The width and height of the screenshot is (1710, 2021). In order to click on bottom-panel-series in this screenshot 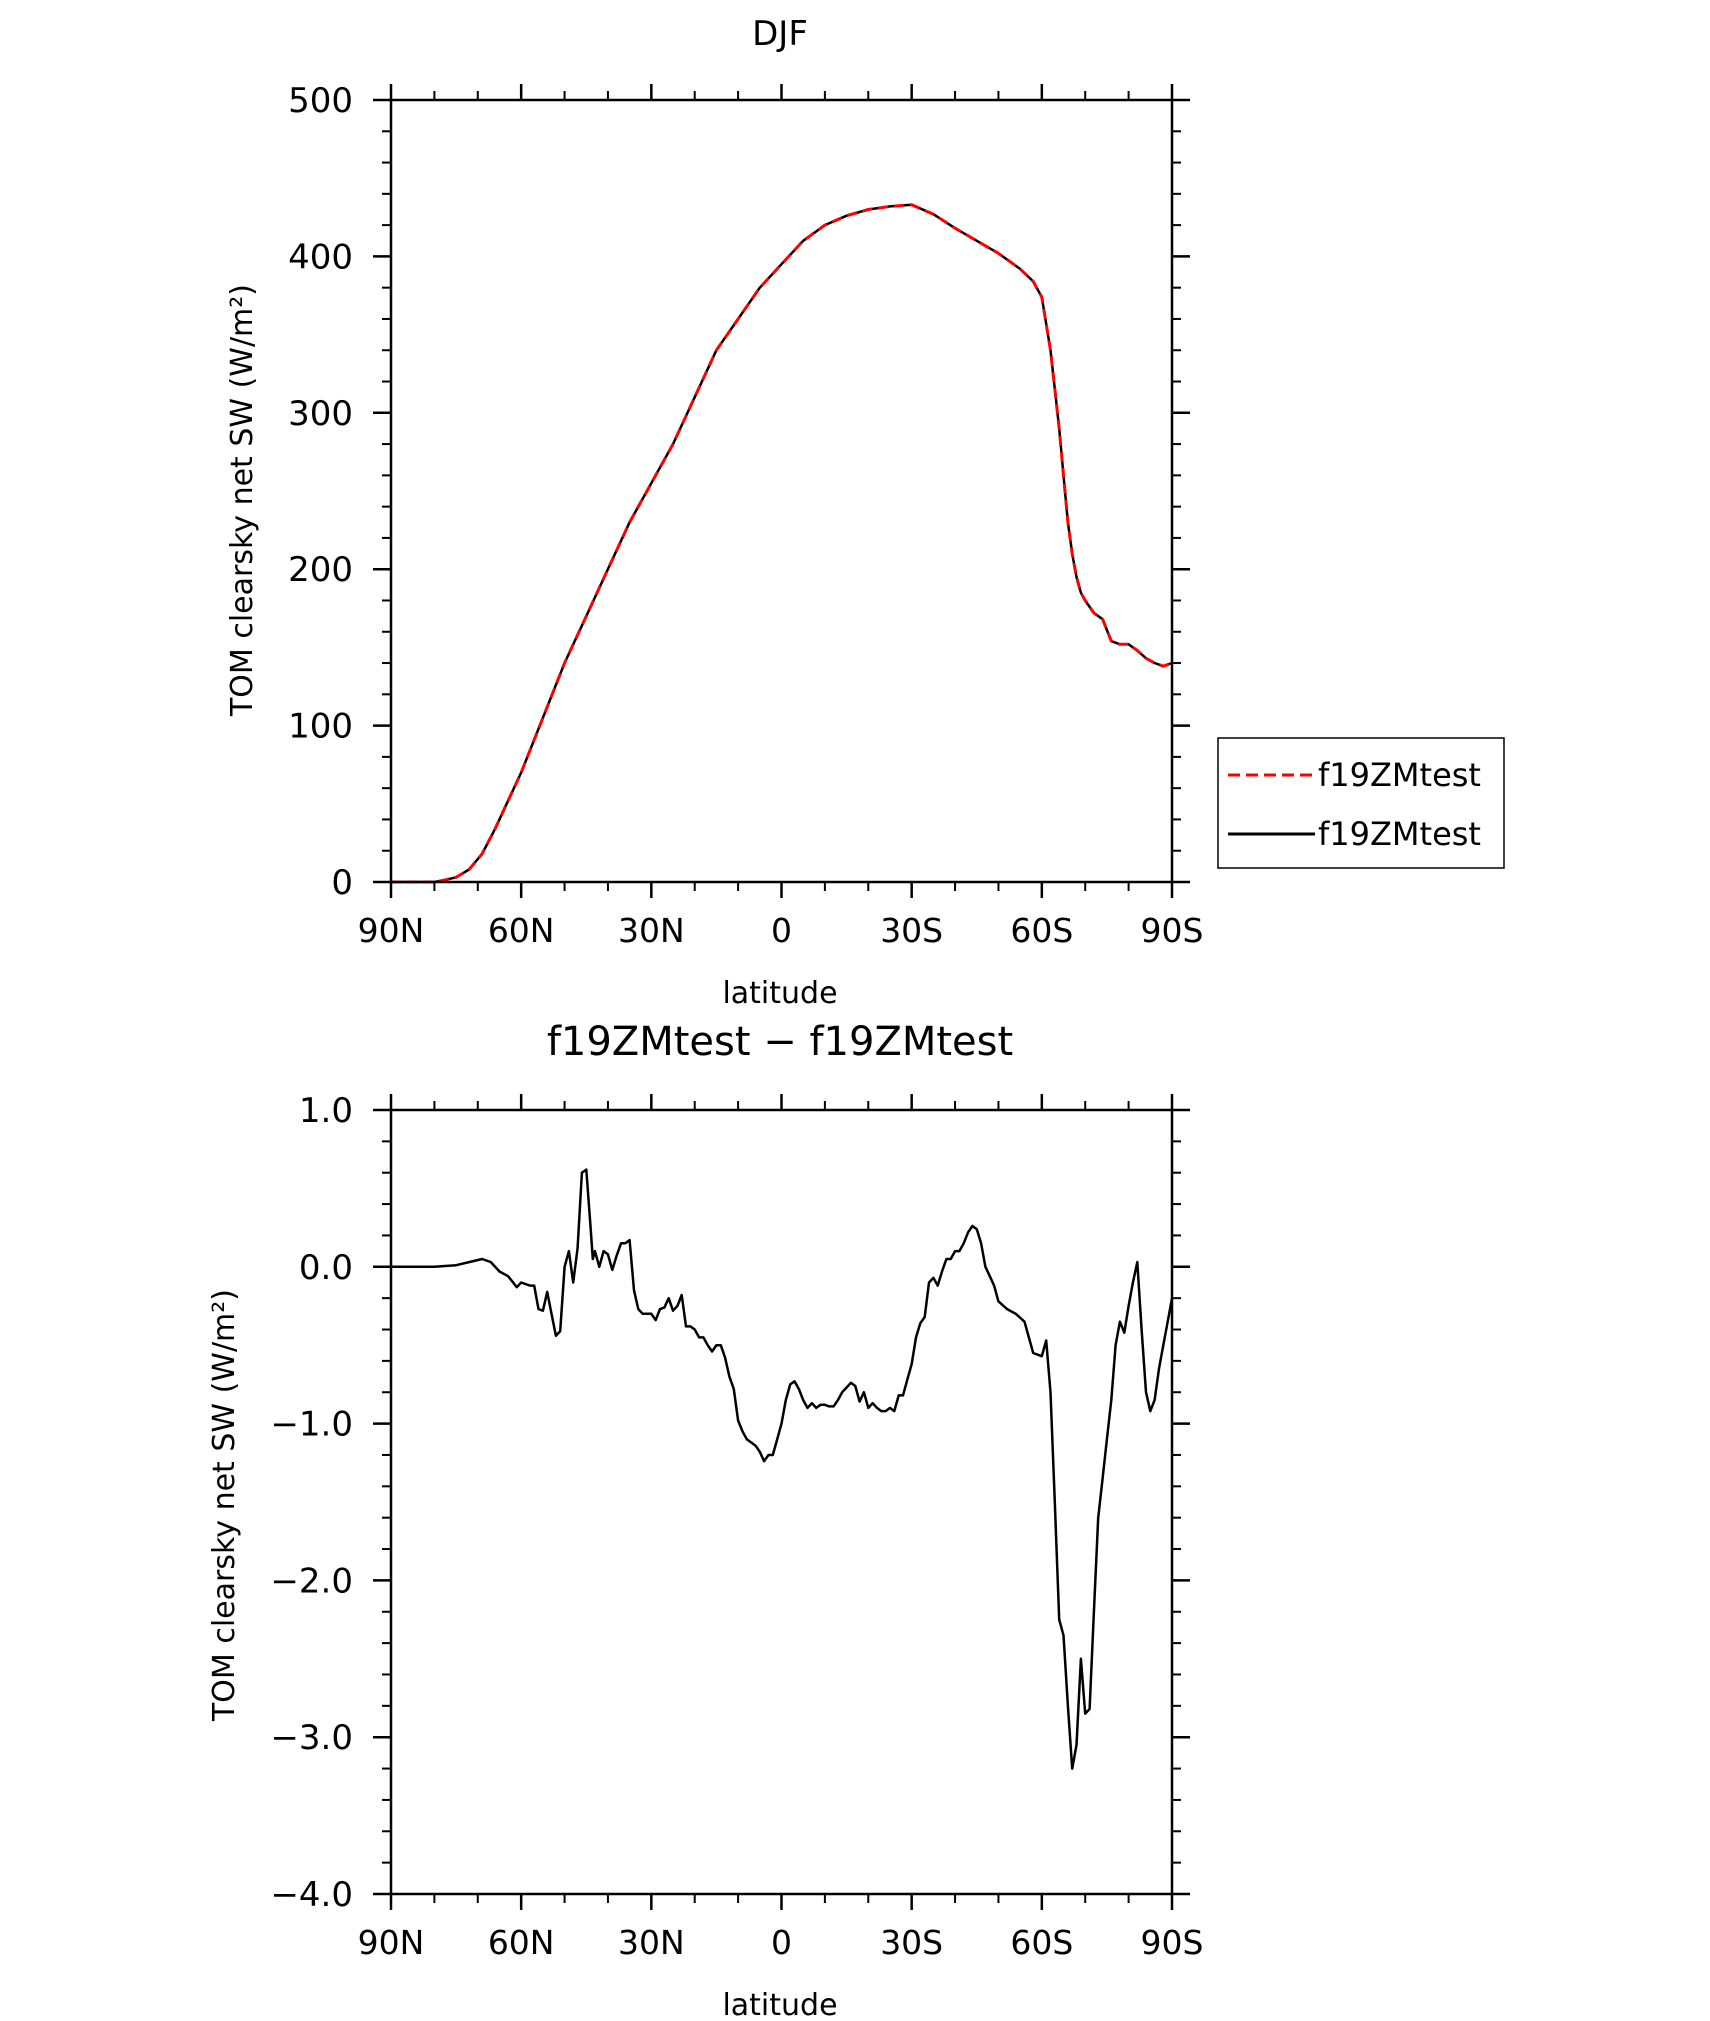, I will do `click(782, 1469)`.